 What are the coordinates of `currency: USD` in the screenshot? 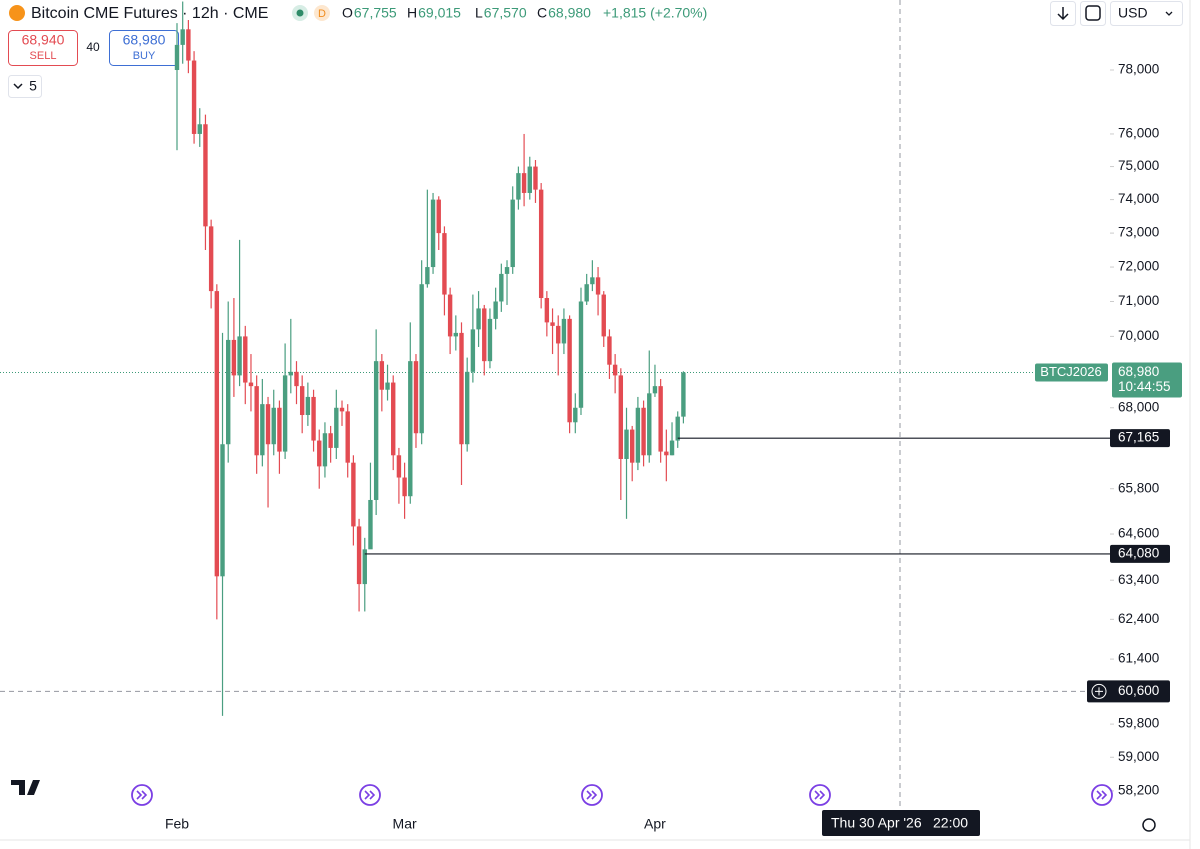 It's located at (1133, 13).